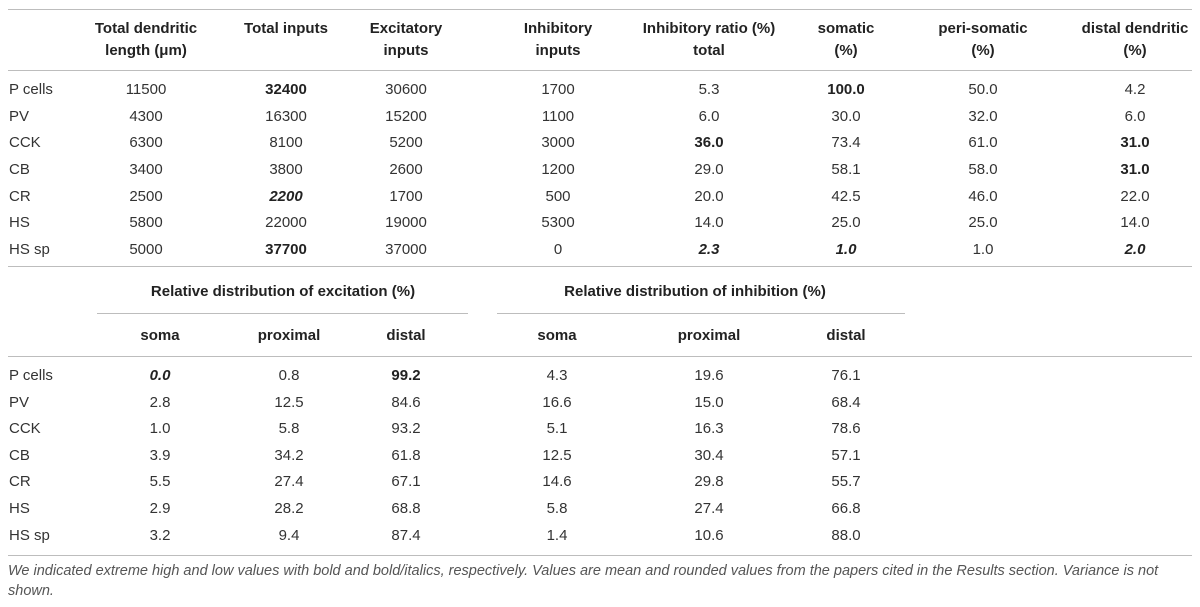 Image resolution: width=1200 pixels, height=607 pixels. I want to click on table1-cell: 37700, so click(286, 249).